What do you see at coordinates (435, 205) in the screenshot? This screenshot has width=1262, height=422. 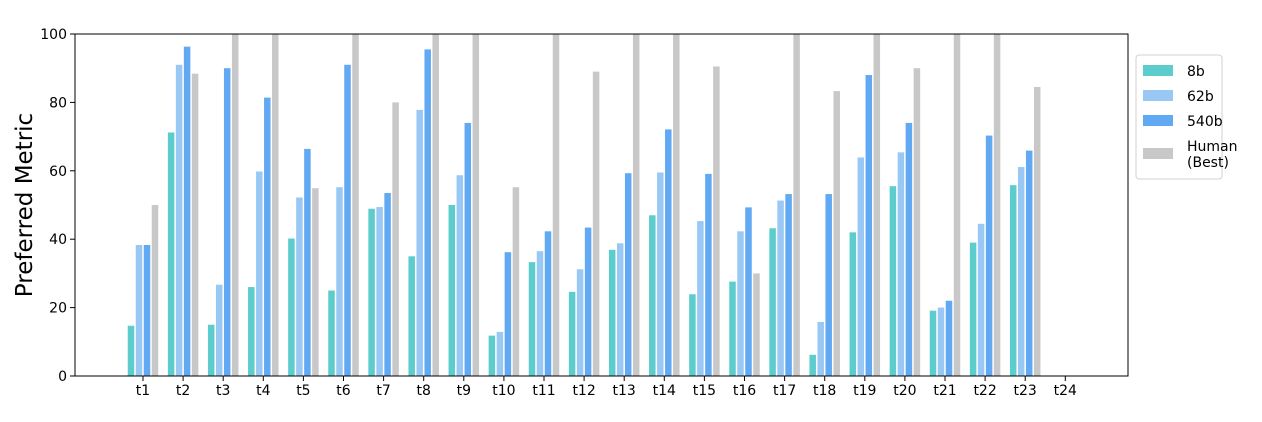 I see `bar-t8-human` at bounding box center [435, 205].